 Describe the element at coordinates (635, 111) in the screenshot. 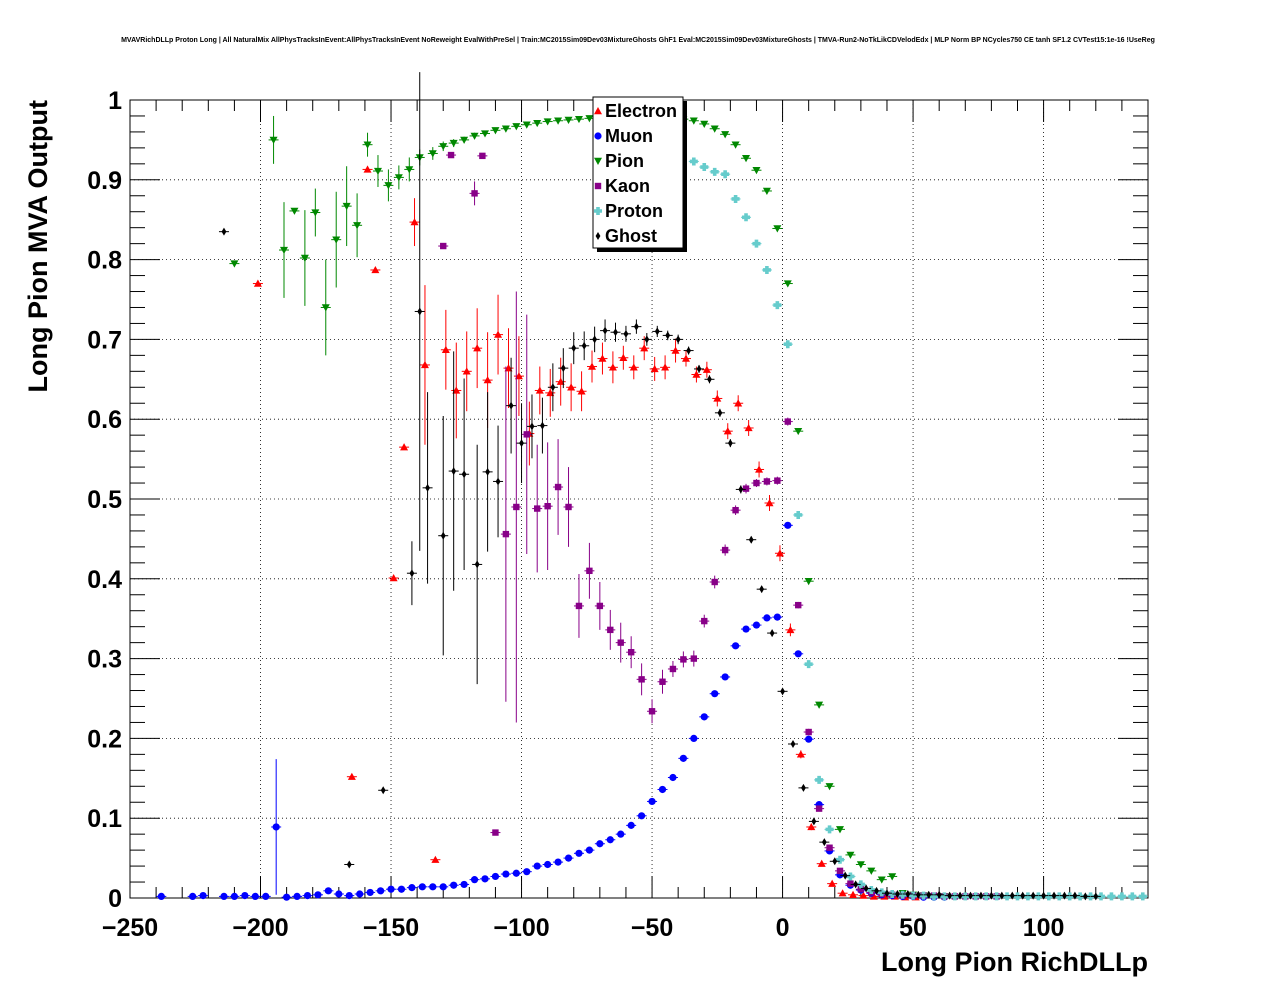

I see `legend-item-electron: Electron` at that location.